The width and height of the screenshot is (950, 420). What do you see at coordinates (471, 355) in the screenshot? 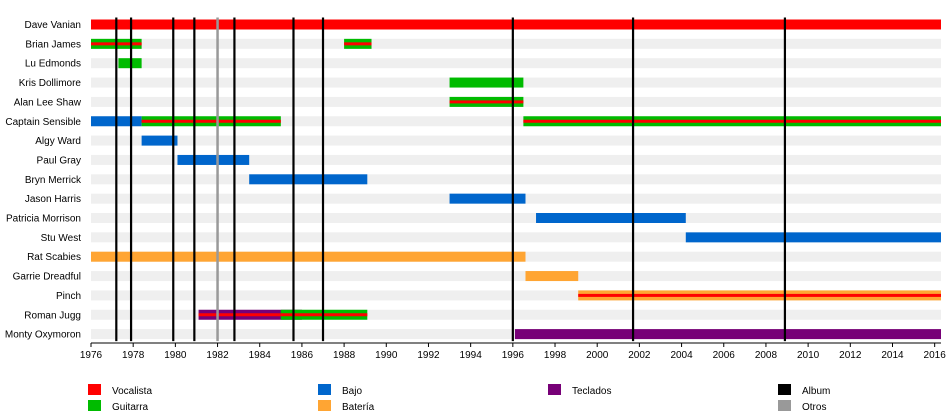
I see `x-tick-label: 1994` at bounding box center [471, 355].